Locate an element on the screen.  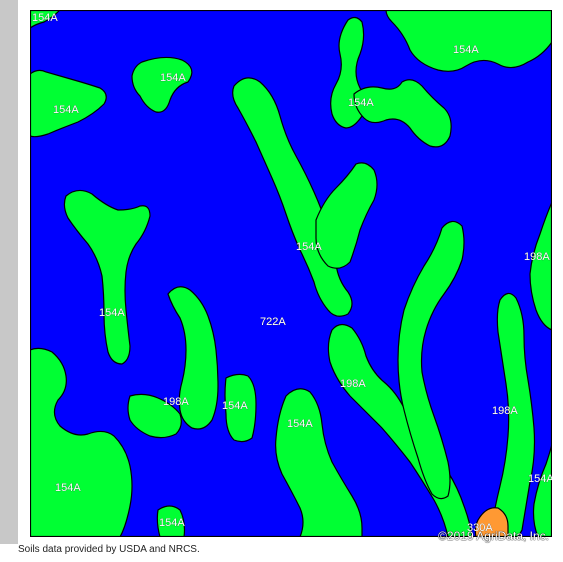
label-154a-left: 154A is located at coordinates (66, 110).